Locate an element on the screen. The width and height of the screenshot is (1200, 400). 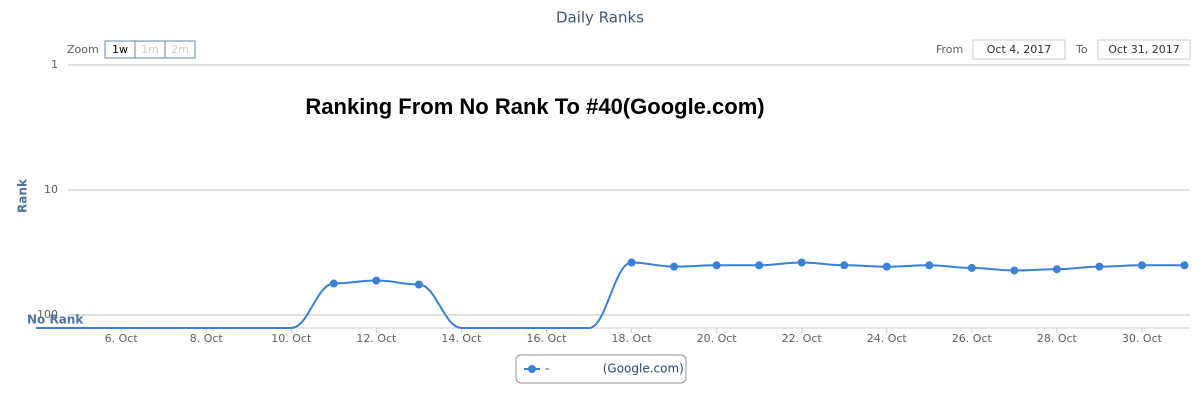
x-tick-label: 6. Oct is located at coordinates (122, 338).